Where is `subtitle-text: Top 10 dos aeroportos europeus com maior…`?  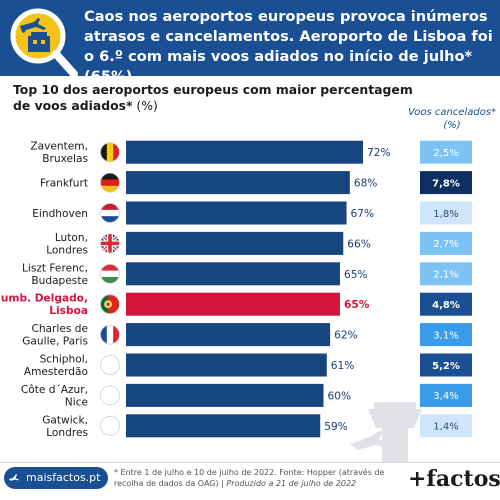
subtitle-text: Top 10 dos aeroportos europeus com maior… is located at coordinates (213, 97).